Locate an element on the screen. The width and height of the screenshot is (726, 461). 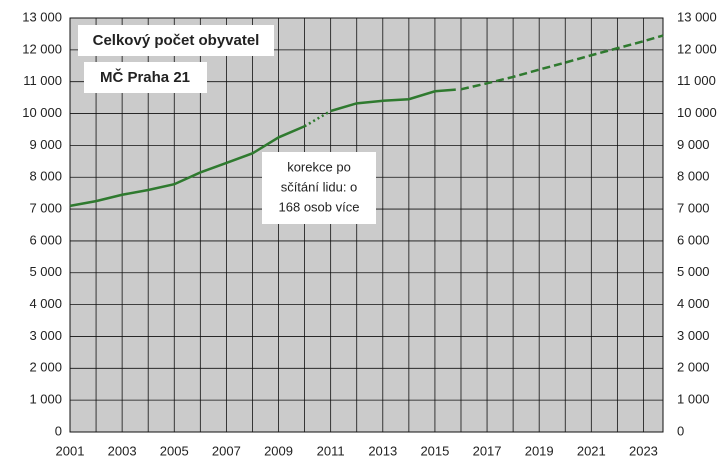
y-tick-label: 13 000 is located at coordinates (42, 16).